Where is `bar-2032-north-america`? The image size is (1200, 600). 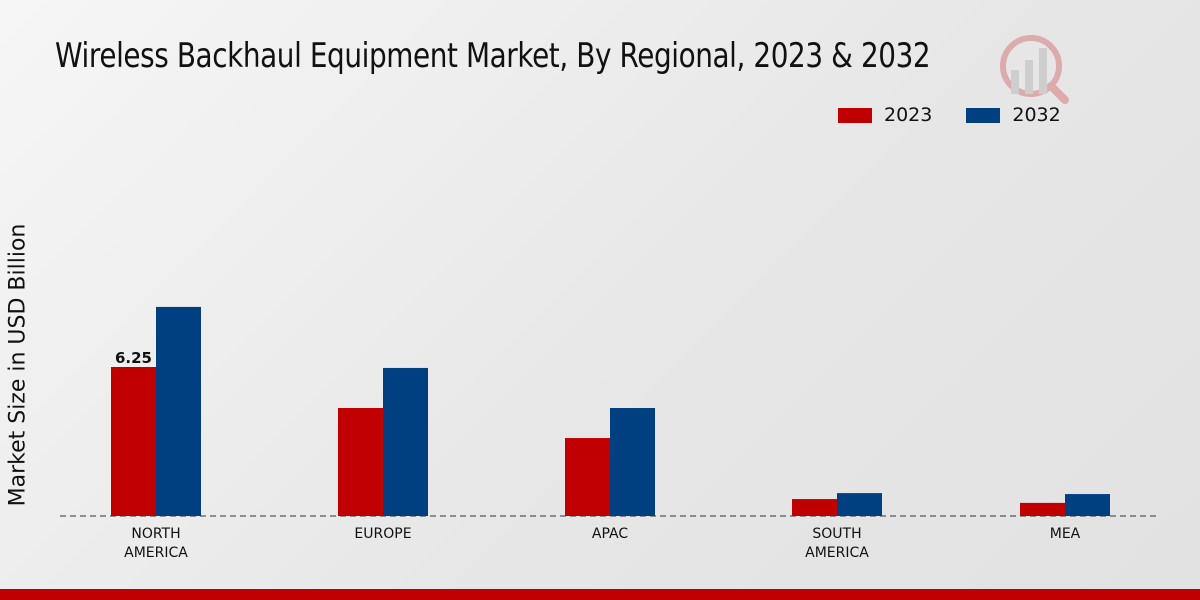 bar-2032-north-america is located at coordinates (178, 411).